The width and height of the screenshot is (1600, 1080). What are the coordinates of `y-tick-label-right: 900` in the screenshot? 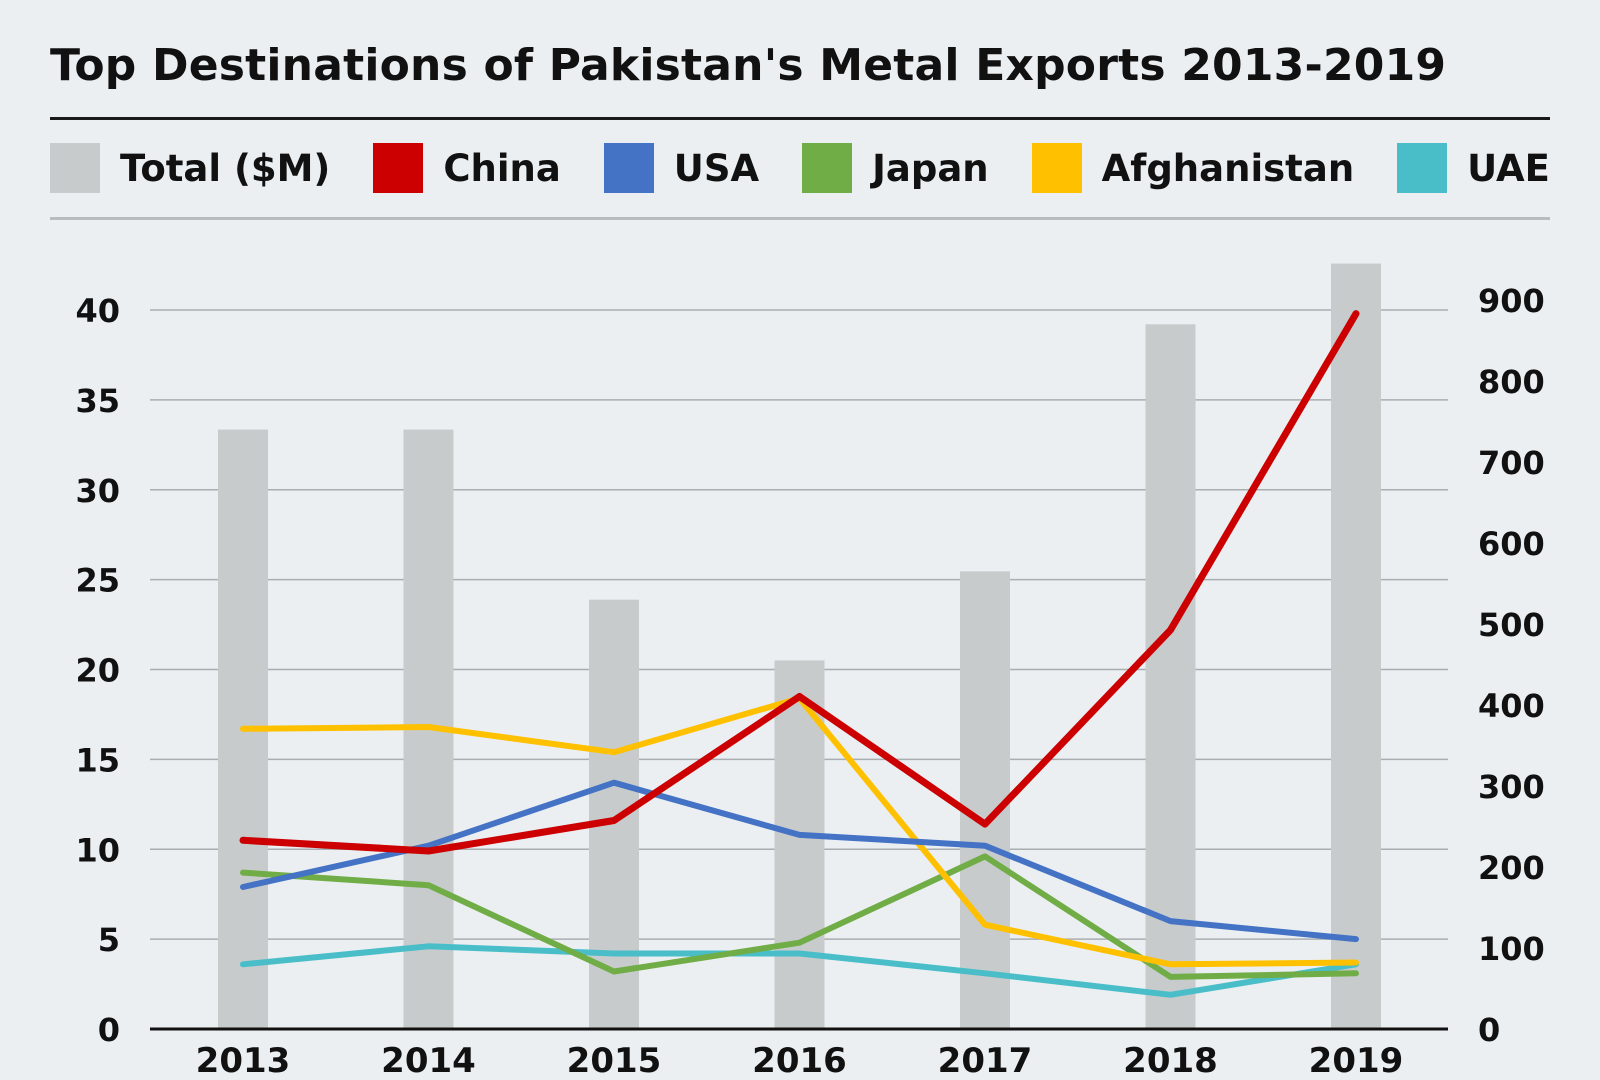 It's located at (1511, 301).